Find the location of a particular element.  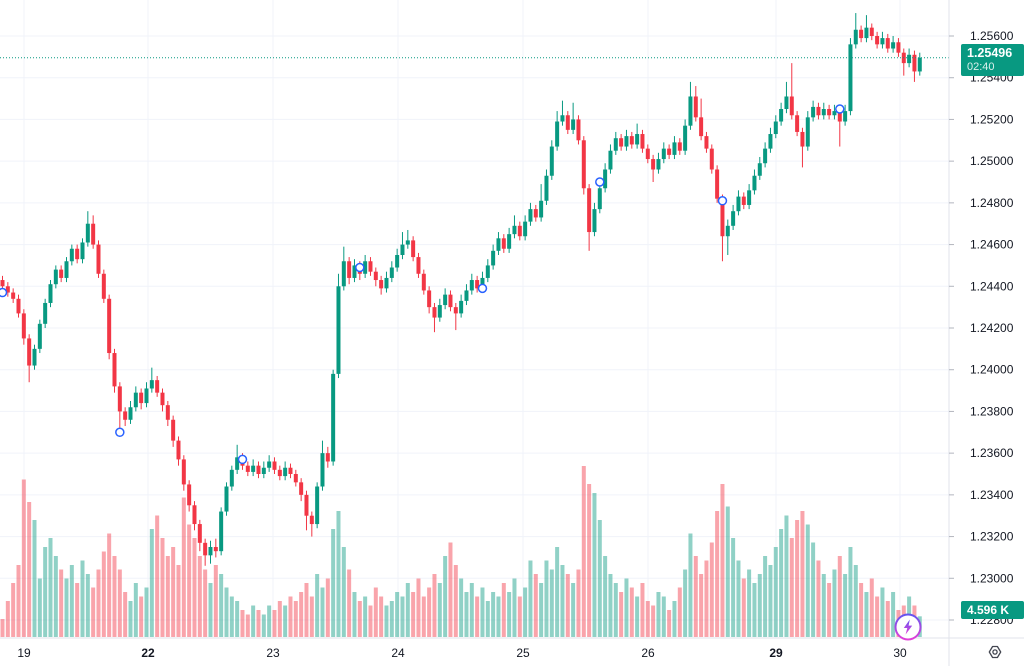

bar-countdown: 02:40 is located at coordinates (981, 67).